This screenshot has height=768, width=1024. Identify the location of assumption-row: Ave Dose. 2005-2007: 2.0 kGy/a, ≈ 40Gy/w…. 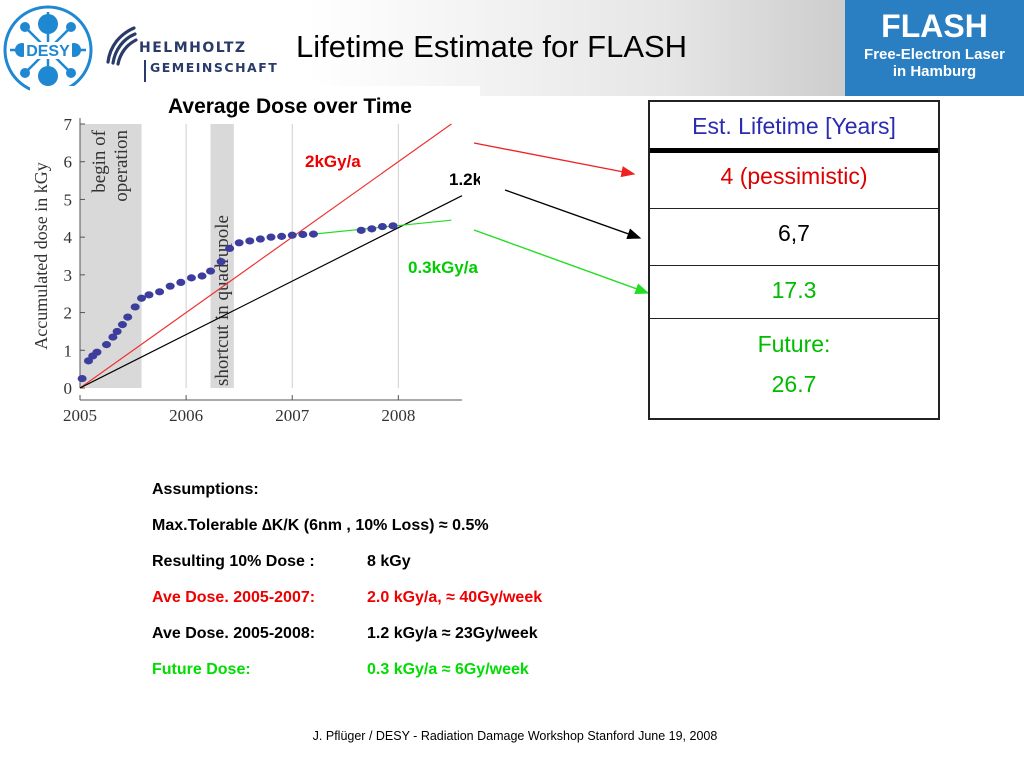
(347, 598).